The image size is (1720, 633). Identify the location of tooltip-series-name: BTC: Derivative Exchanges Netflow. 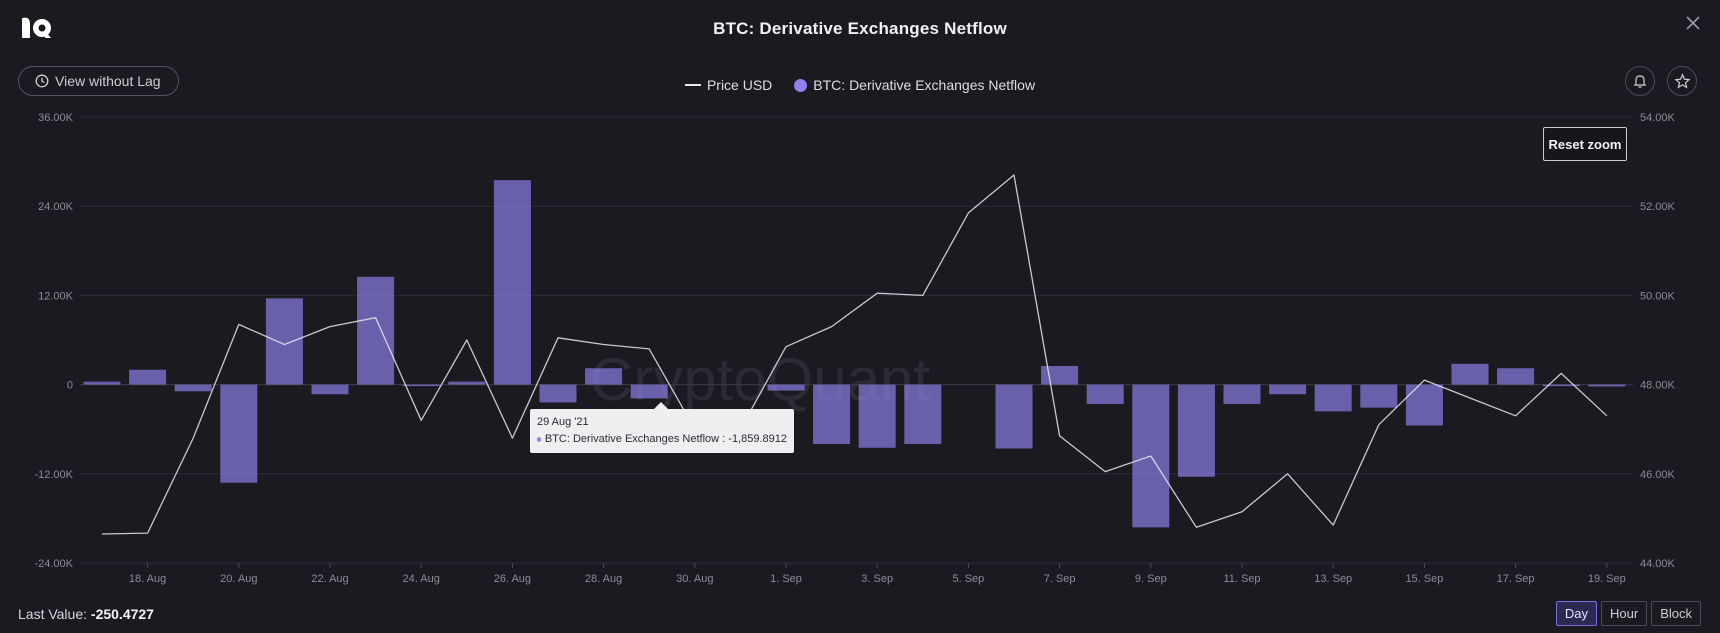
(632, 439).